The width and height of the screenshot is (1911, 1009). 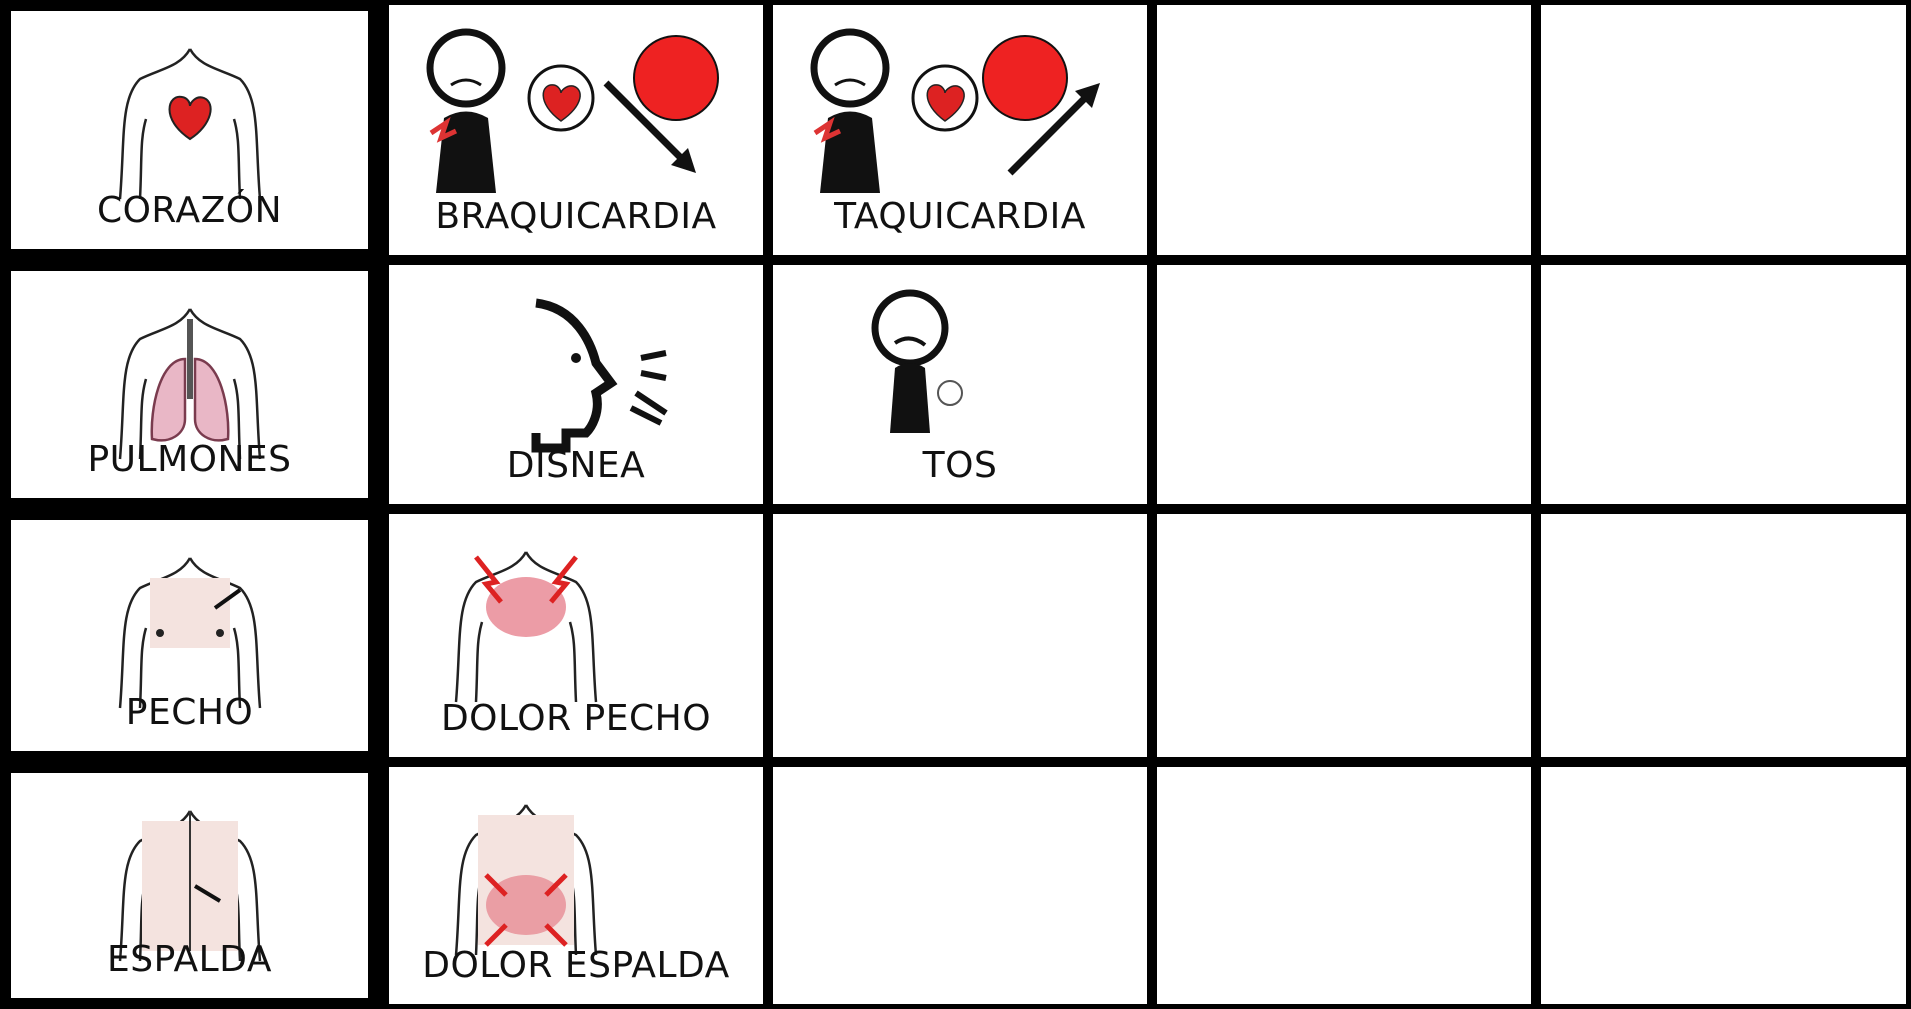 I want to click on category-cell: ESPALDA, so click(x=192, y=885).